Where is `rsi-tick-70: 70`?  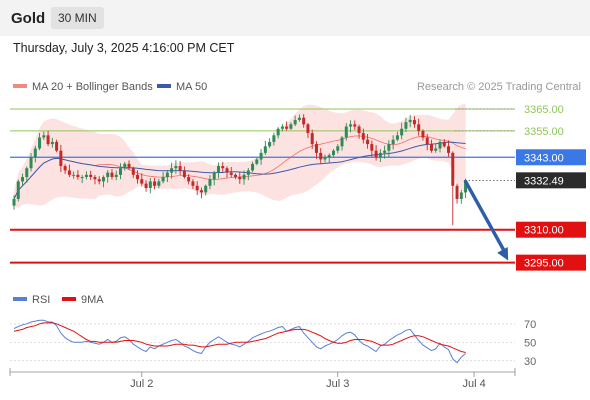 rsi-tick-70: 70 is located at coordinates (530, 325).